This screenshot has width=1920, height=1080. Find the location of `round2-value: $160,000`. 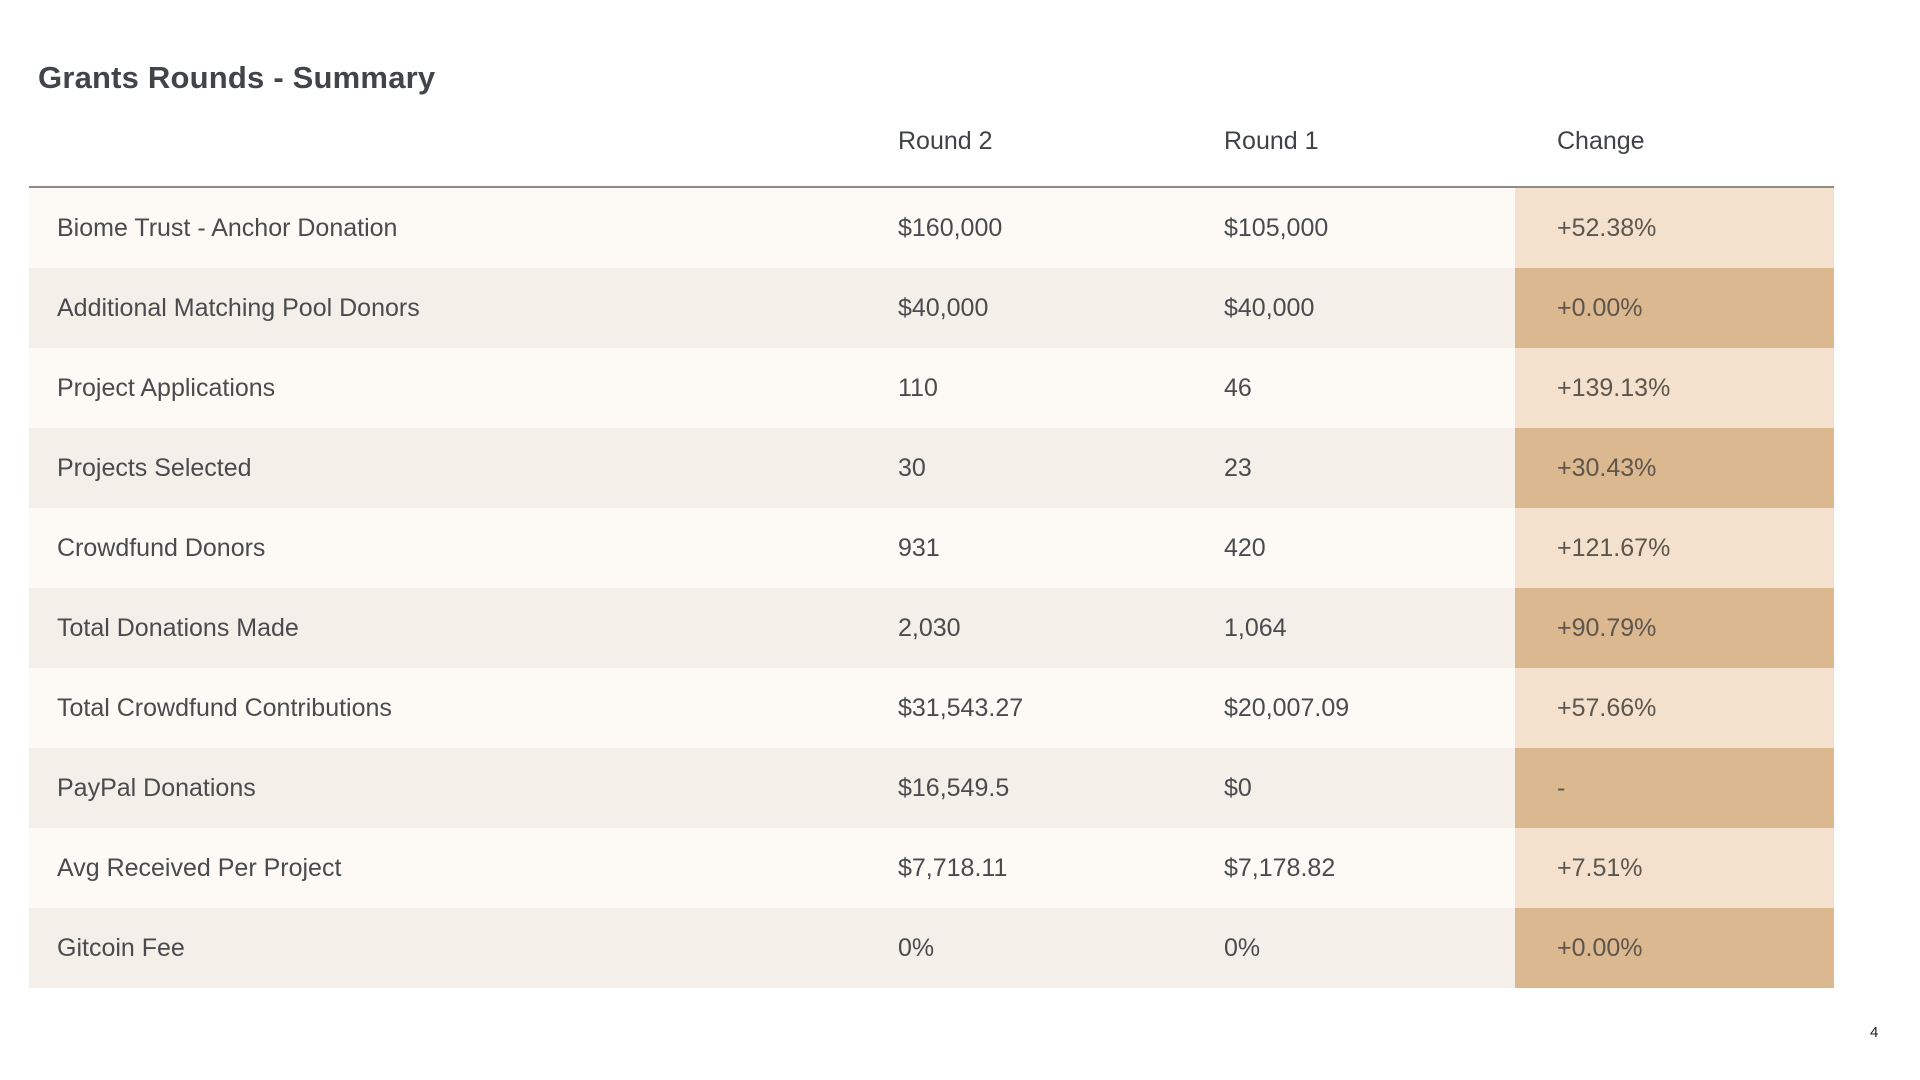

round2-value: $160,000 is located at coordinates (950, 227).